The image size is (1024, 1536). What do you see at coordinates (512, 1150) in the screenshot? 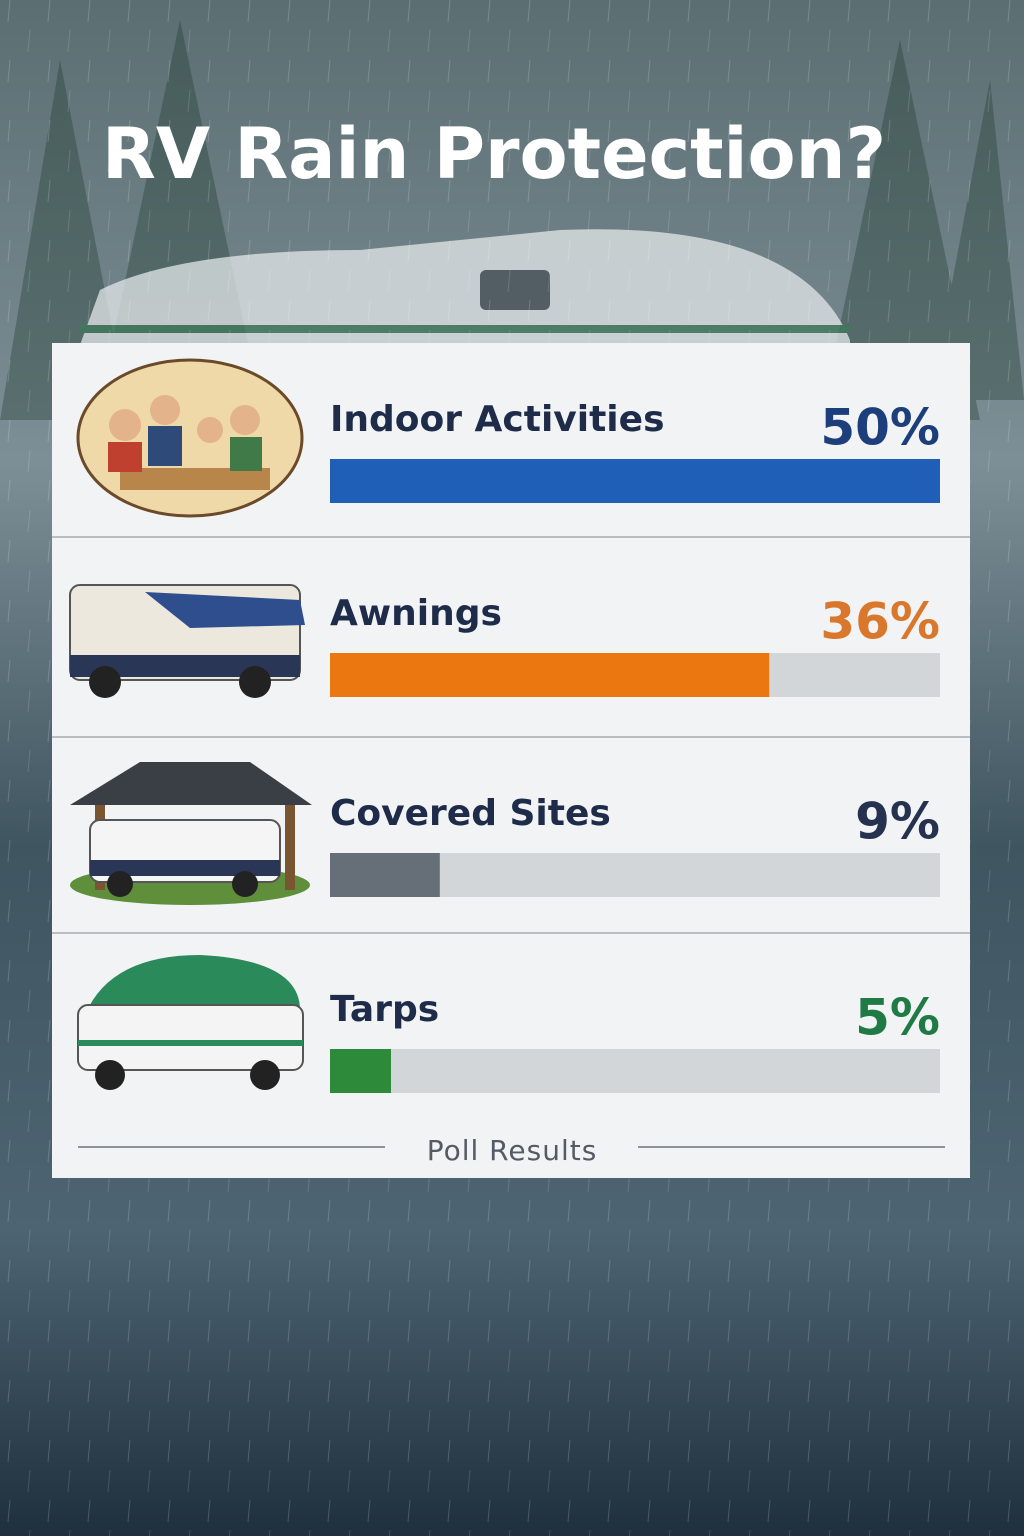
I see `footer: Poll Results` at bounding box center [512, 1150].